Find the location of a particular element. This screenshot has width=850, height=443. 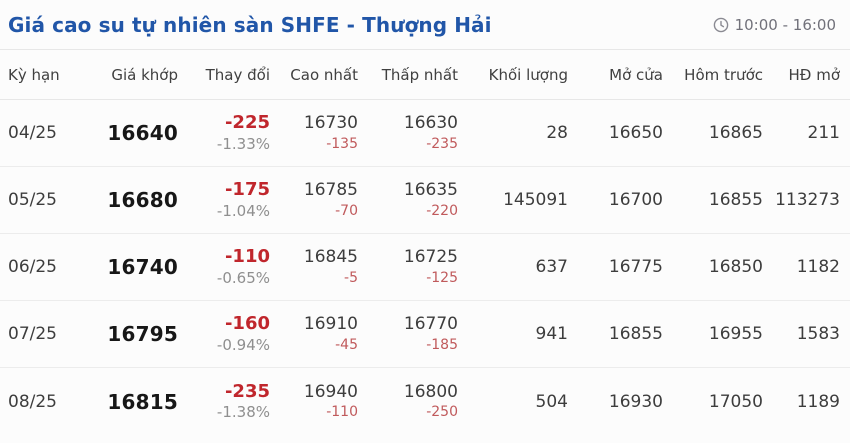

change-cell: -225 -1.33% is located at coordinates (224, 133).